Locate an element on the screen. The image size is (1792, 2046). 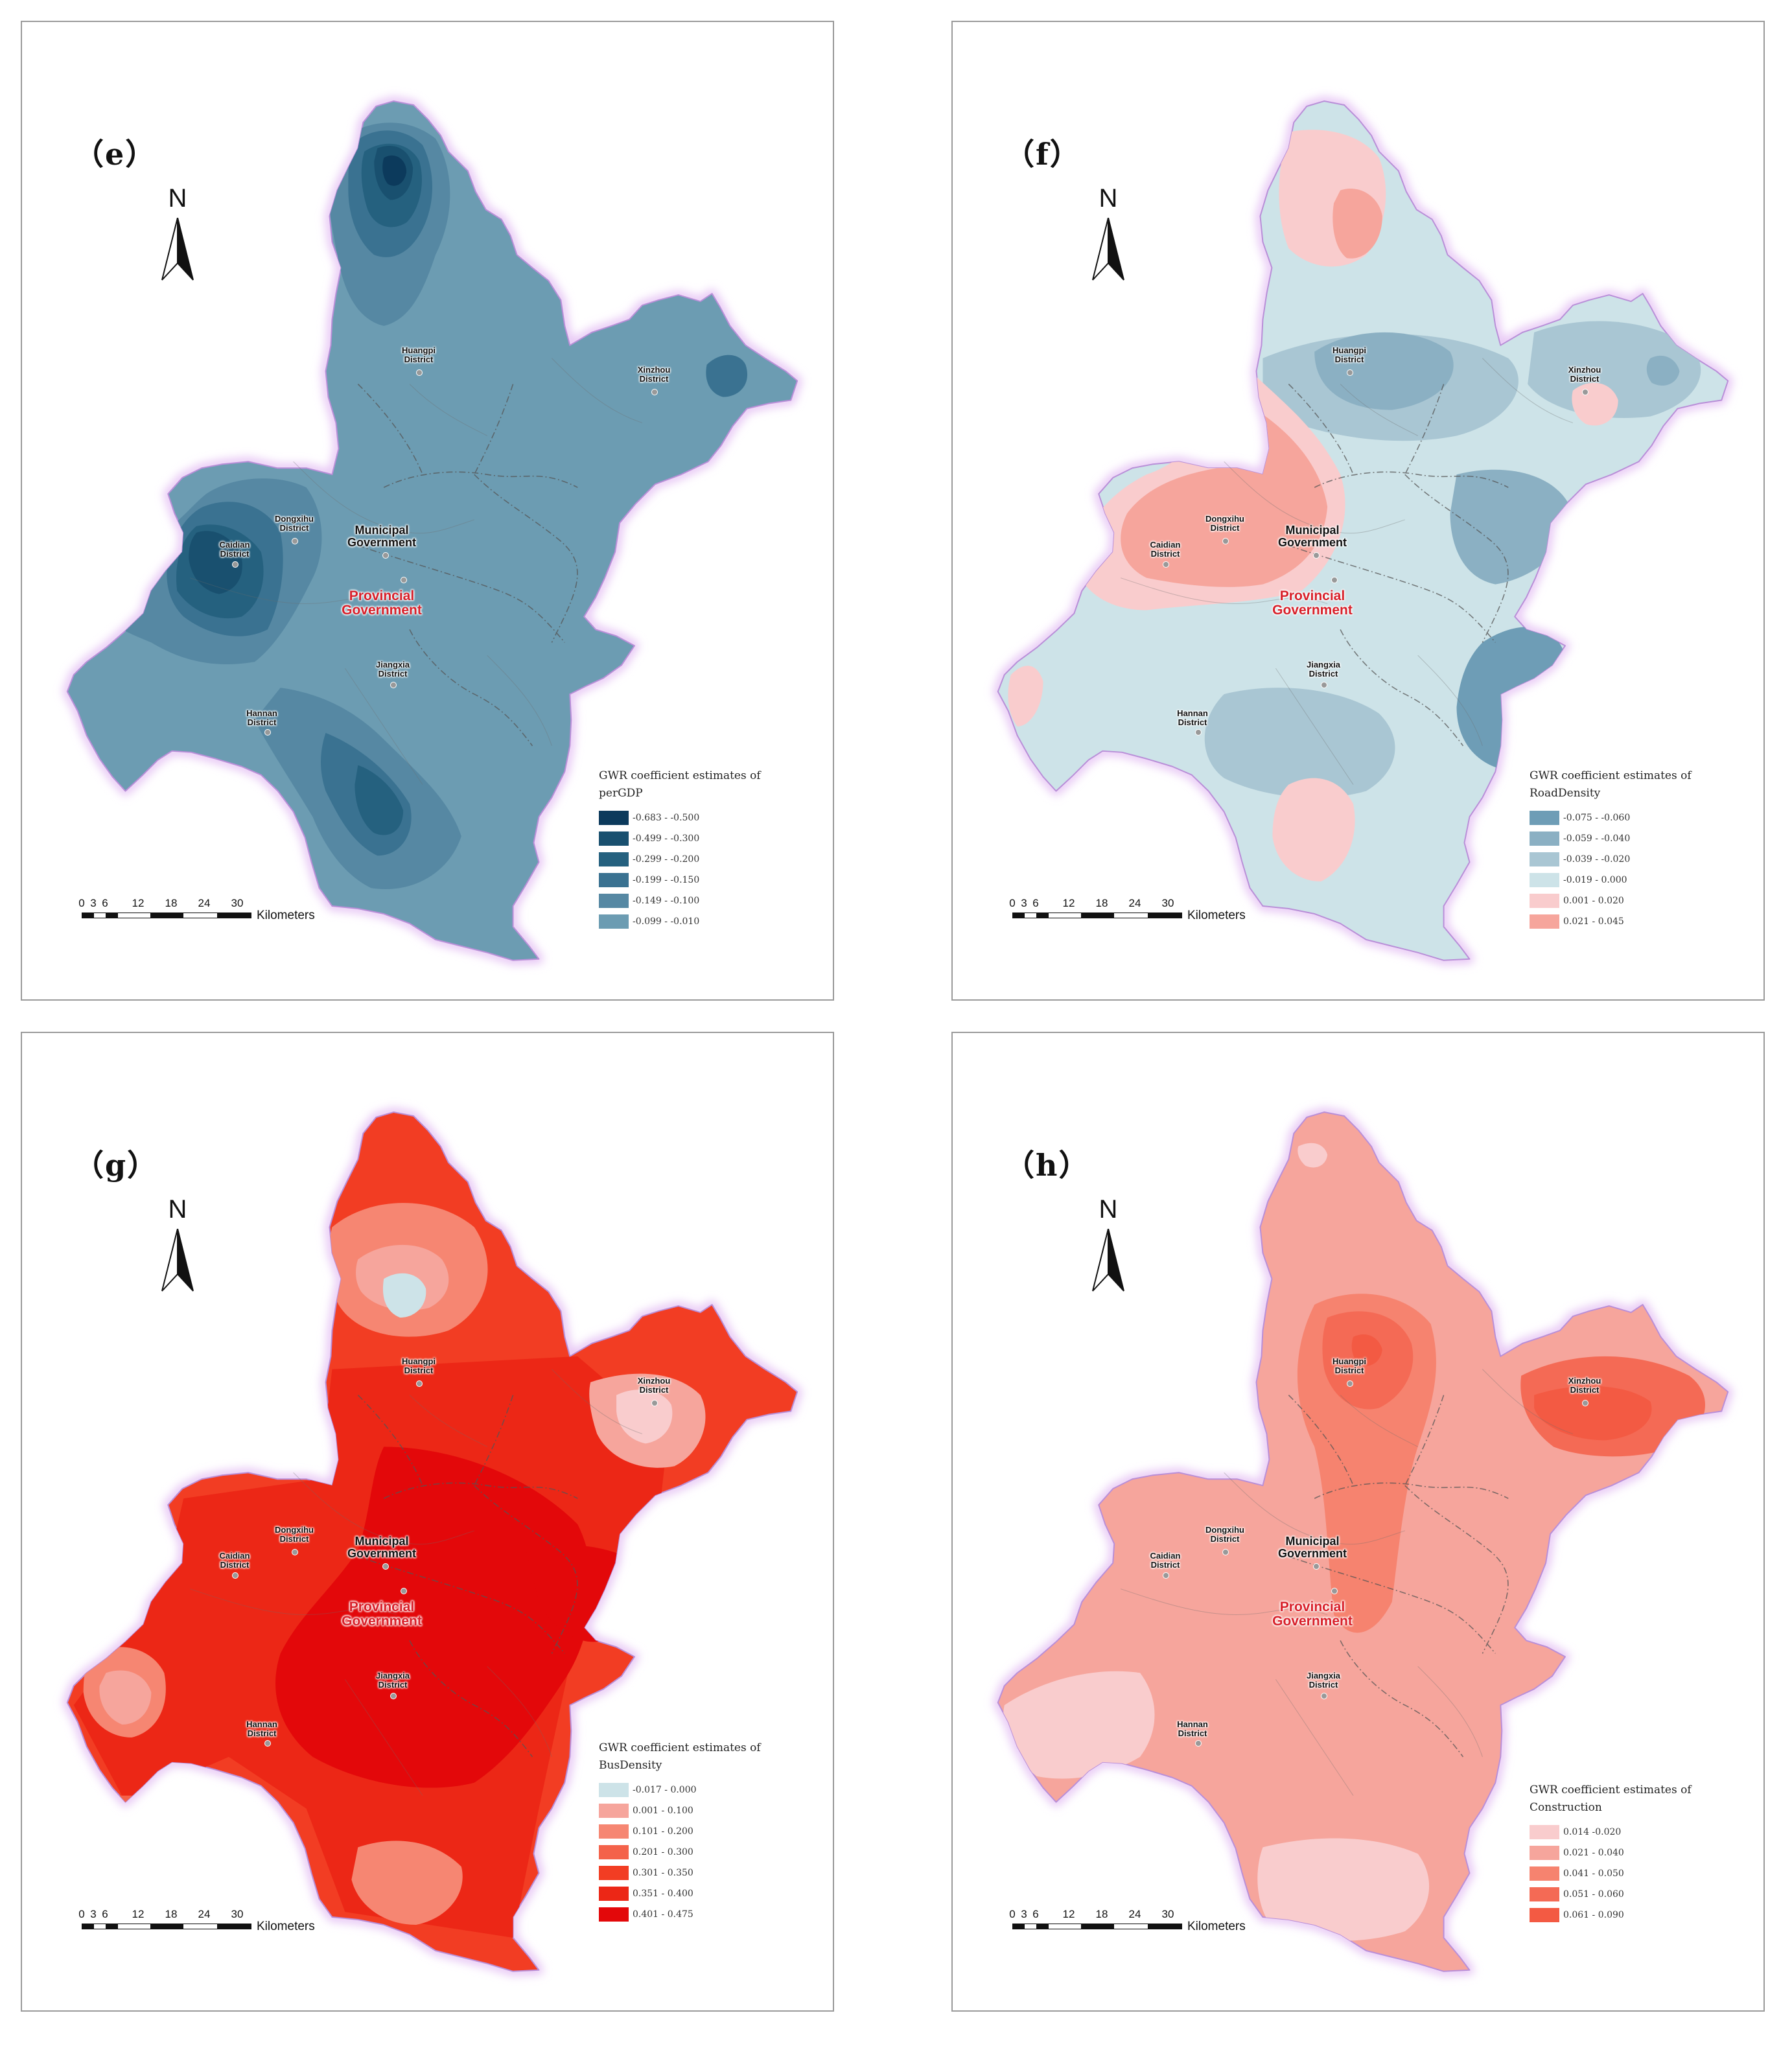
legend-label: -0.019 - 0.000 is located at coordinates (1595, 880).